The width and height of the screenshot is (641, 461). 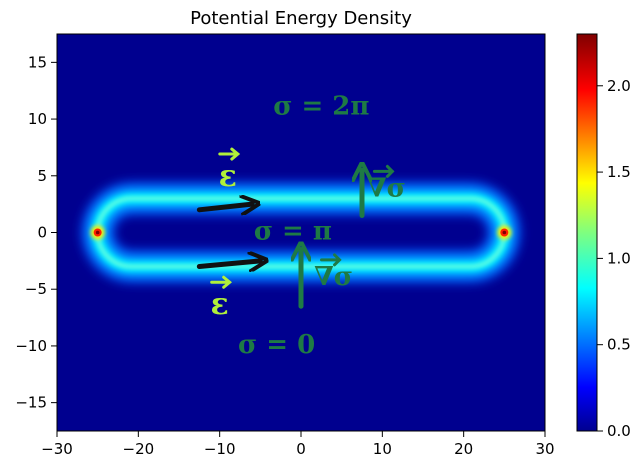 I want to click on chart-title: Potential Energy Density, so click(x=301, y=18).